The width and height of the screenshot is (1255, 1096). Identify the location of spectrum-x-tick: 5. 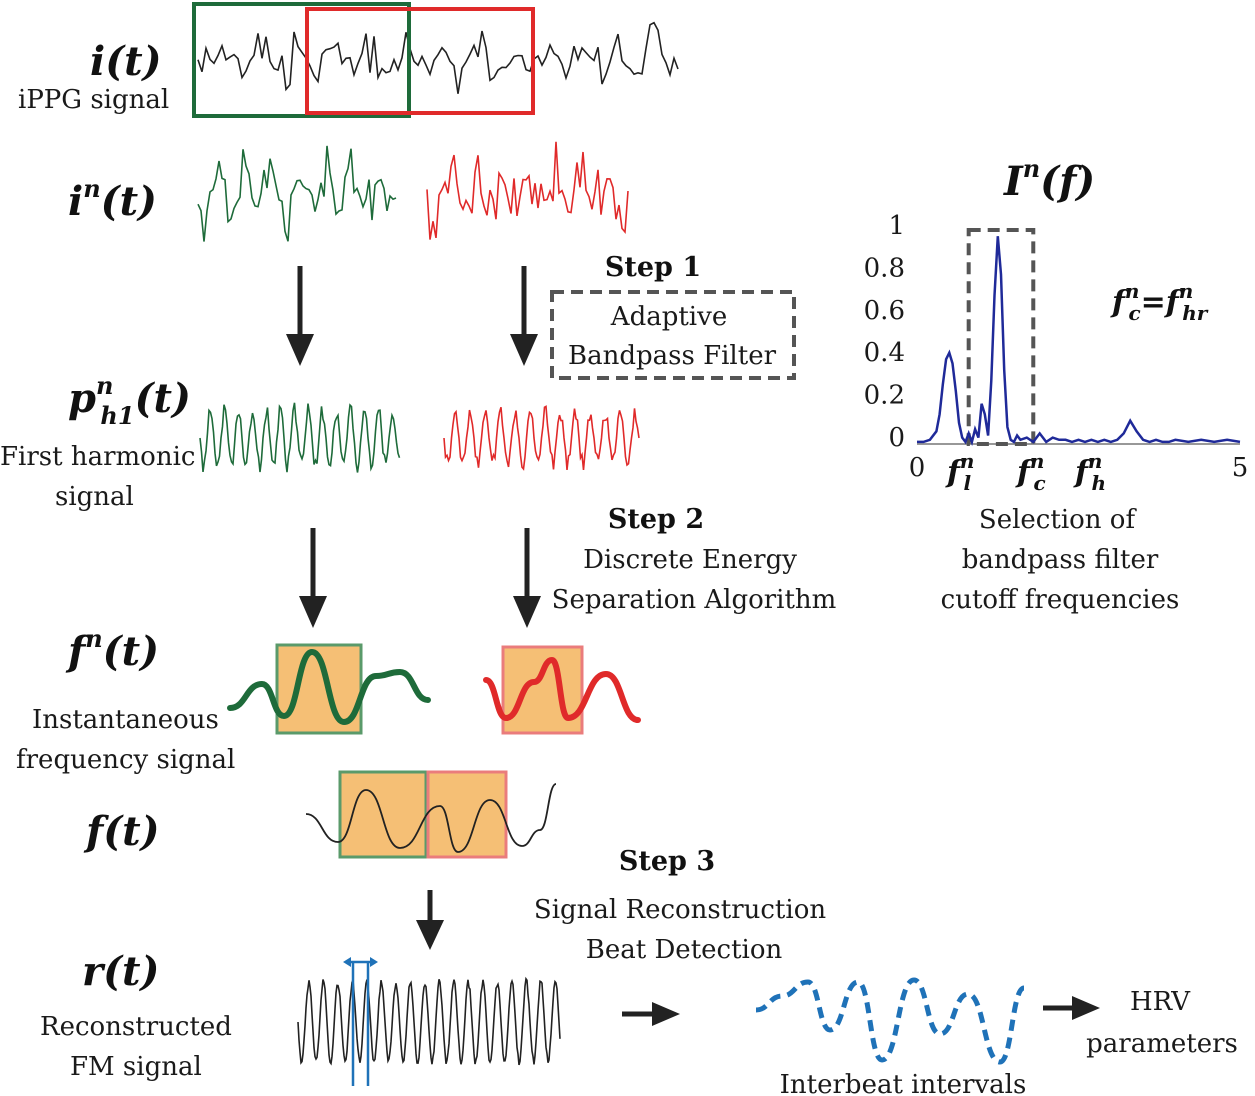
(1240, 468).